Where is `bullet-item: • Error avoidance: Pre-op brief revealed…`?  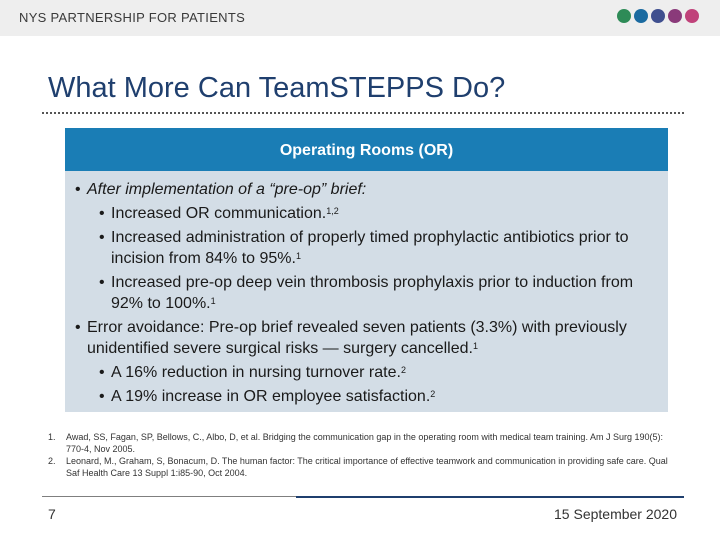
bullet-item: • Error avoidance: Pre-op brief revealed… is located at coordinates (366, 338).